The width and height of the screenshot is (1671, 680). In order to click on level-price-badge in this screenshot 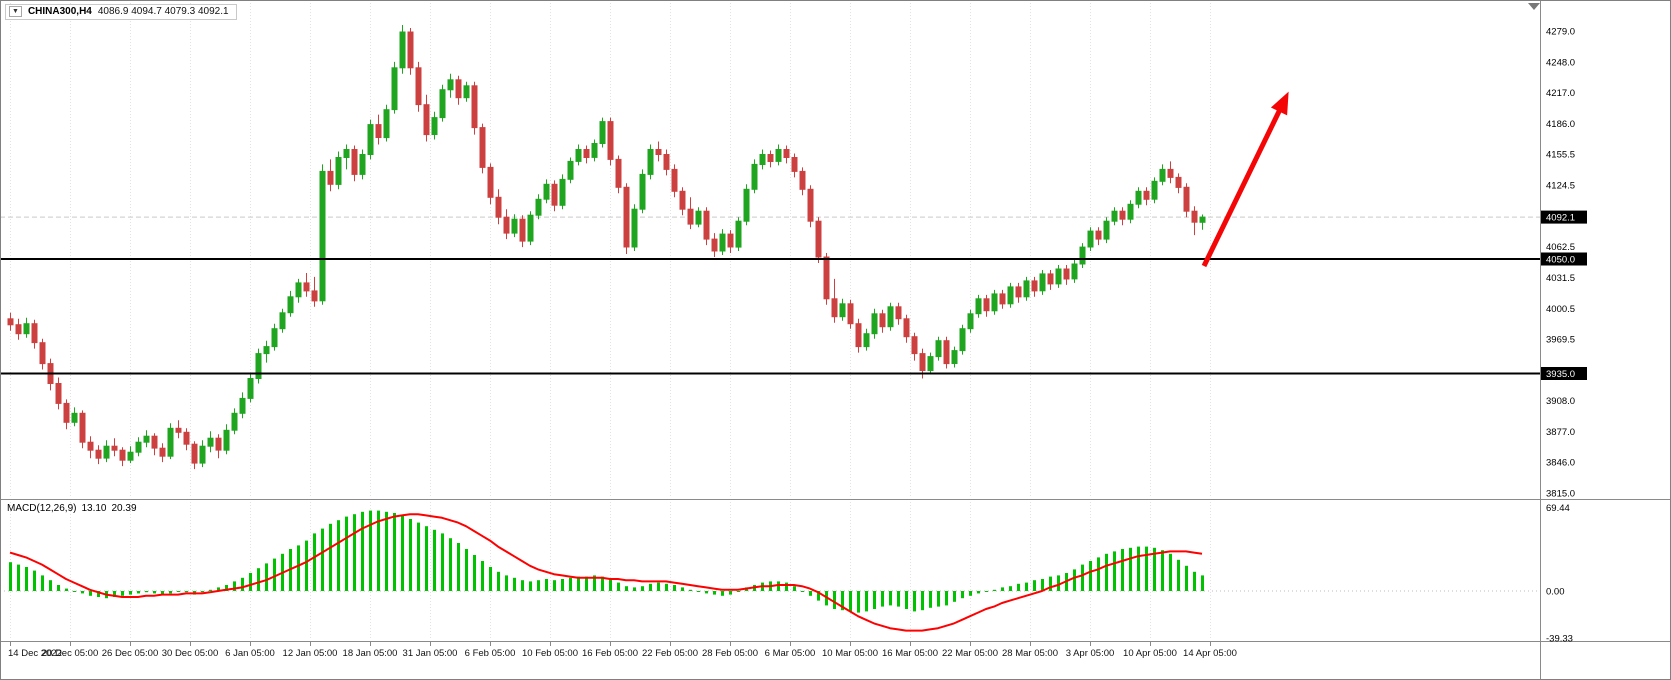, I will do `click(1564, 373)`.